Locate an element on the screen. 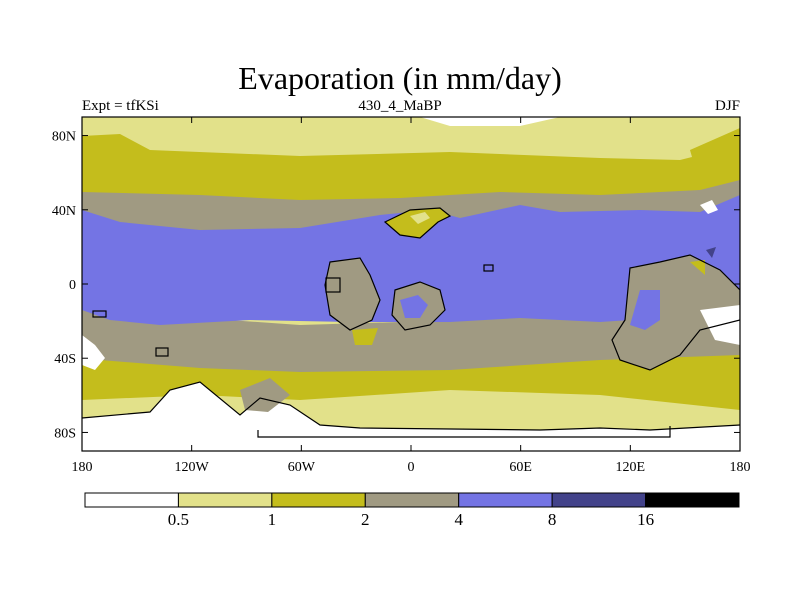 Image resolution: width=800 pixels, height=600 pixels. outline-islet-south is located at coordinates (162, 352).